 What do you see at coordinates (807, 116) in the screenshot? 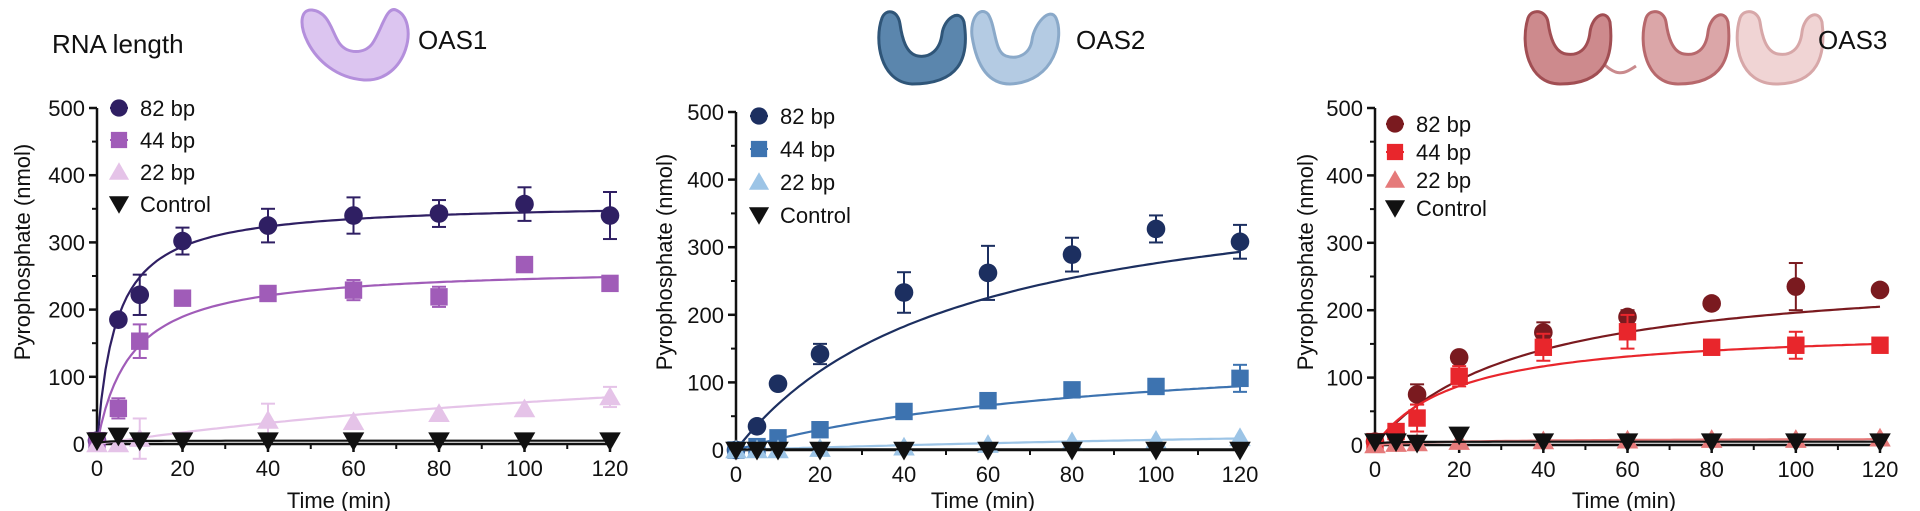
I see `legend-label: 82 bp` at bounding box center [807, 116].